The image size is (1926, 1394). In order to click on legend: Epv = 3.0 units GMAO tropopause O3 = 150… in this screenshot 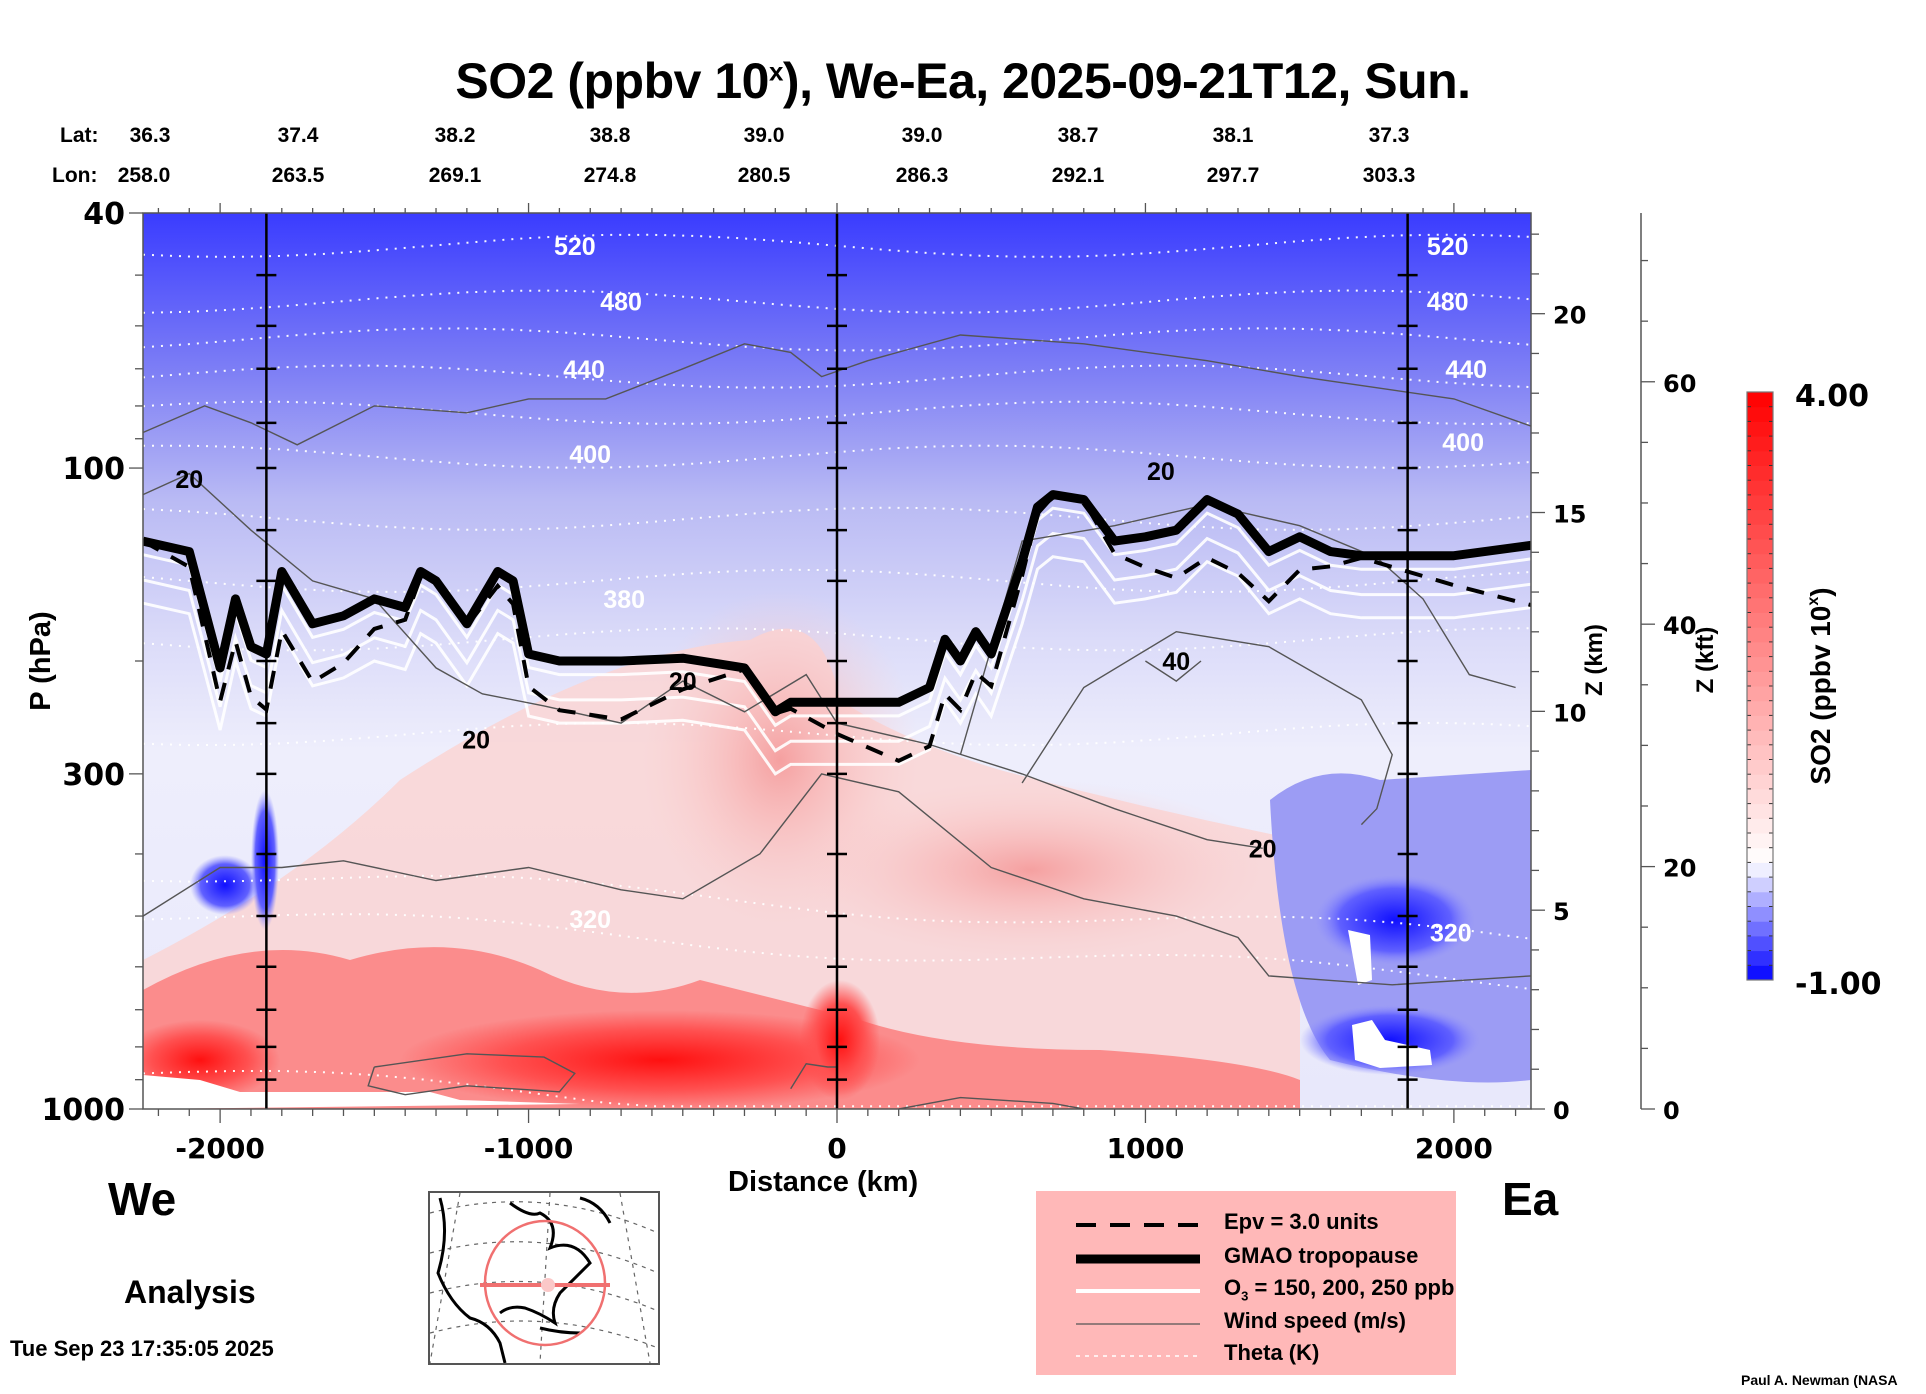, I will do `click(1246, 1283)`.